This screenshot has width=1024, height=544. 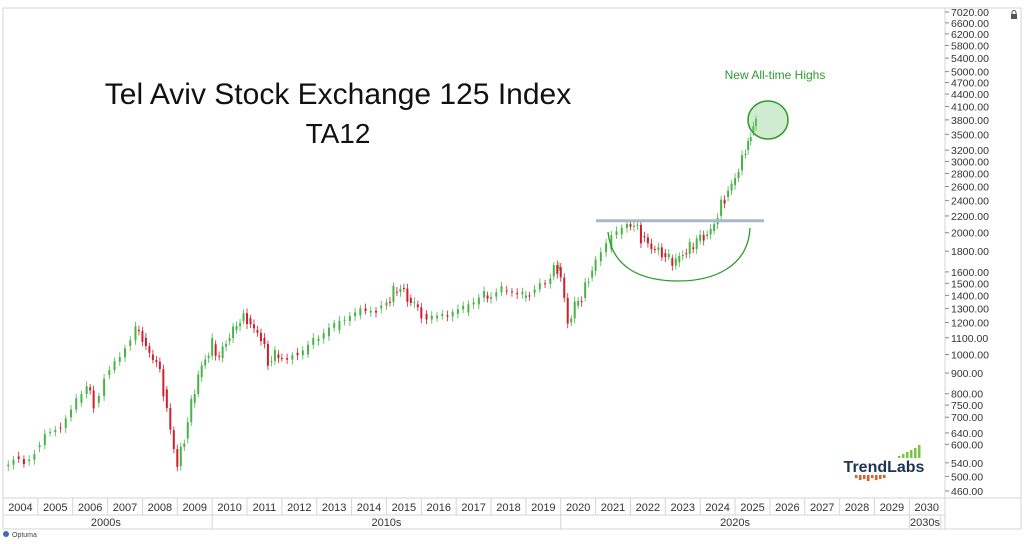 What do you see at coordinates (334, 508) in the screenshot?
I see `year-label: 2013` at bounding box center [334, 508].